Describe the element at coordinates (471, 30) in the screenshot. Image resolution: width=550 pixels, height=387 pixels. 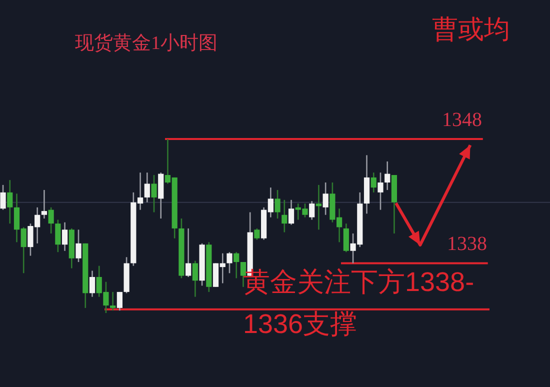
I see `text: 曹或均` at that location.